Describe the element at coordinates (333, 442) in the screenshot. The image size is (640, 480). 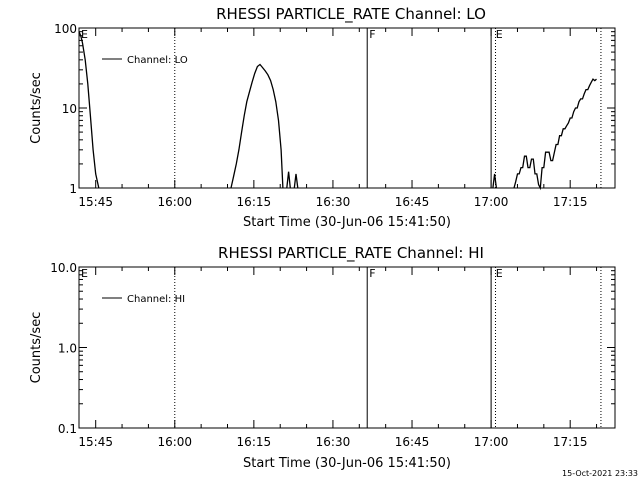
I see `chart-1-x-tick-label: 16:30` at that location.